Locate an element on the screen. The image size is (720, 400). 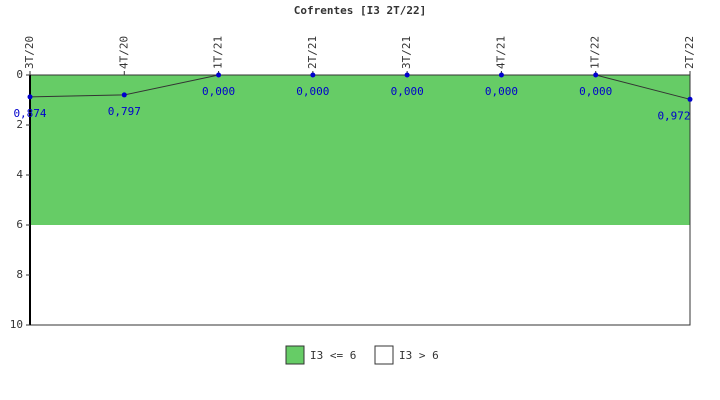
data-label: 0,797 is located at coordinates (124, 111).